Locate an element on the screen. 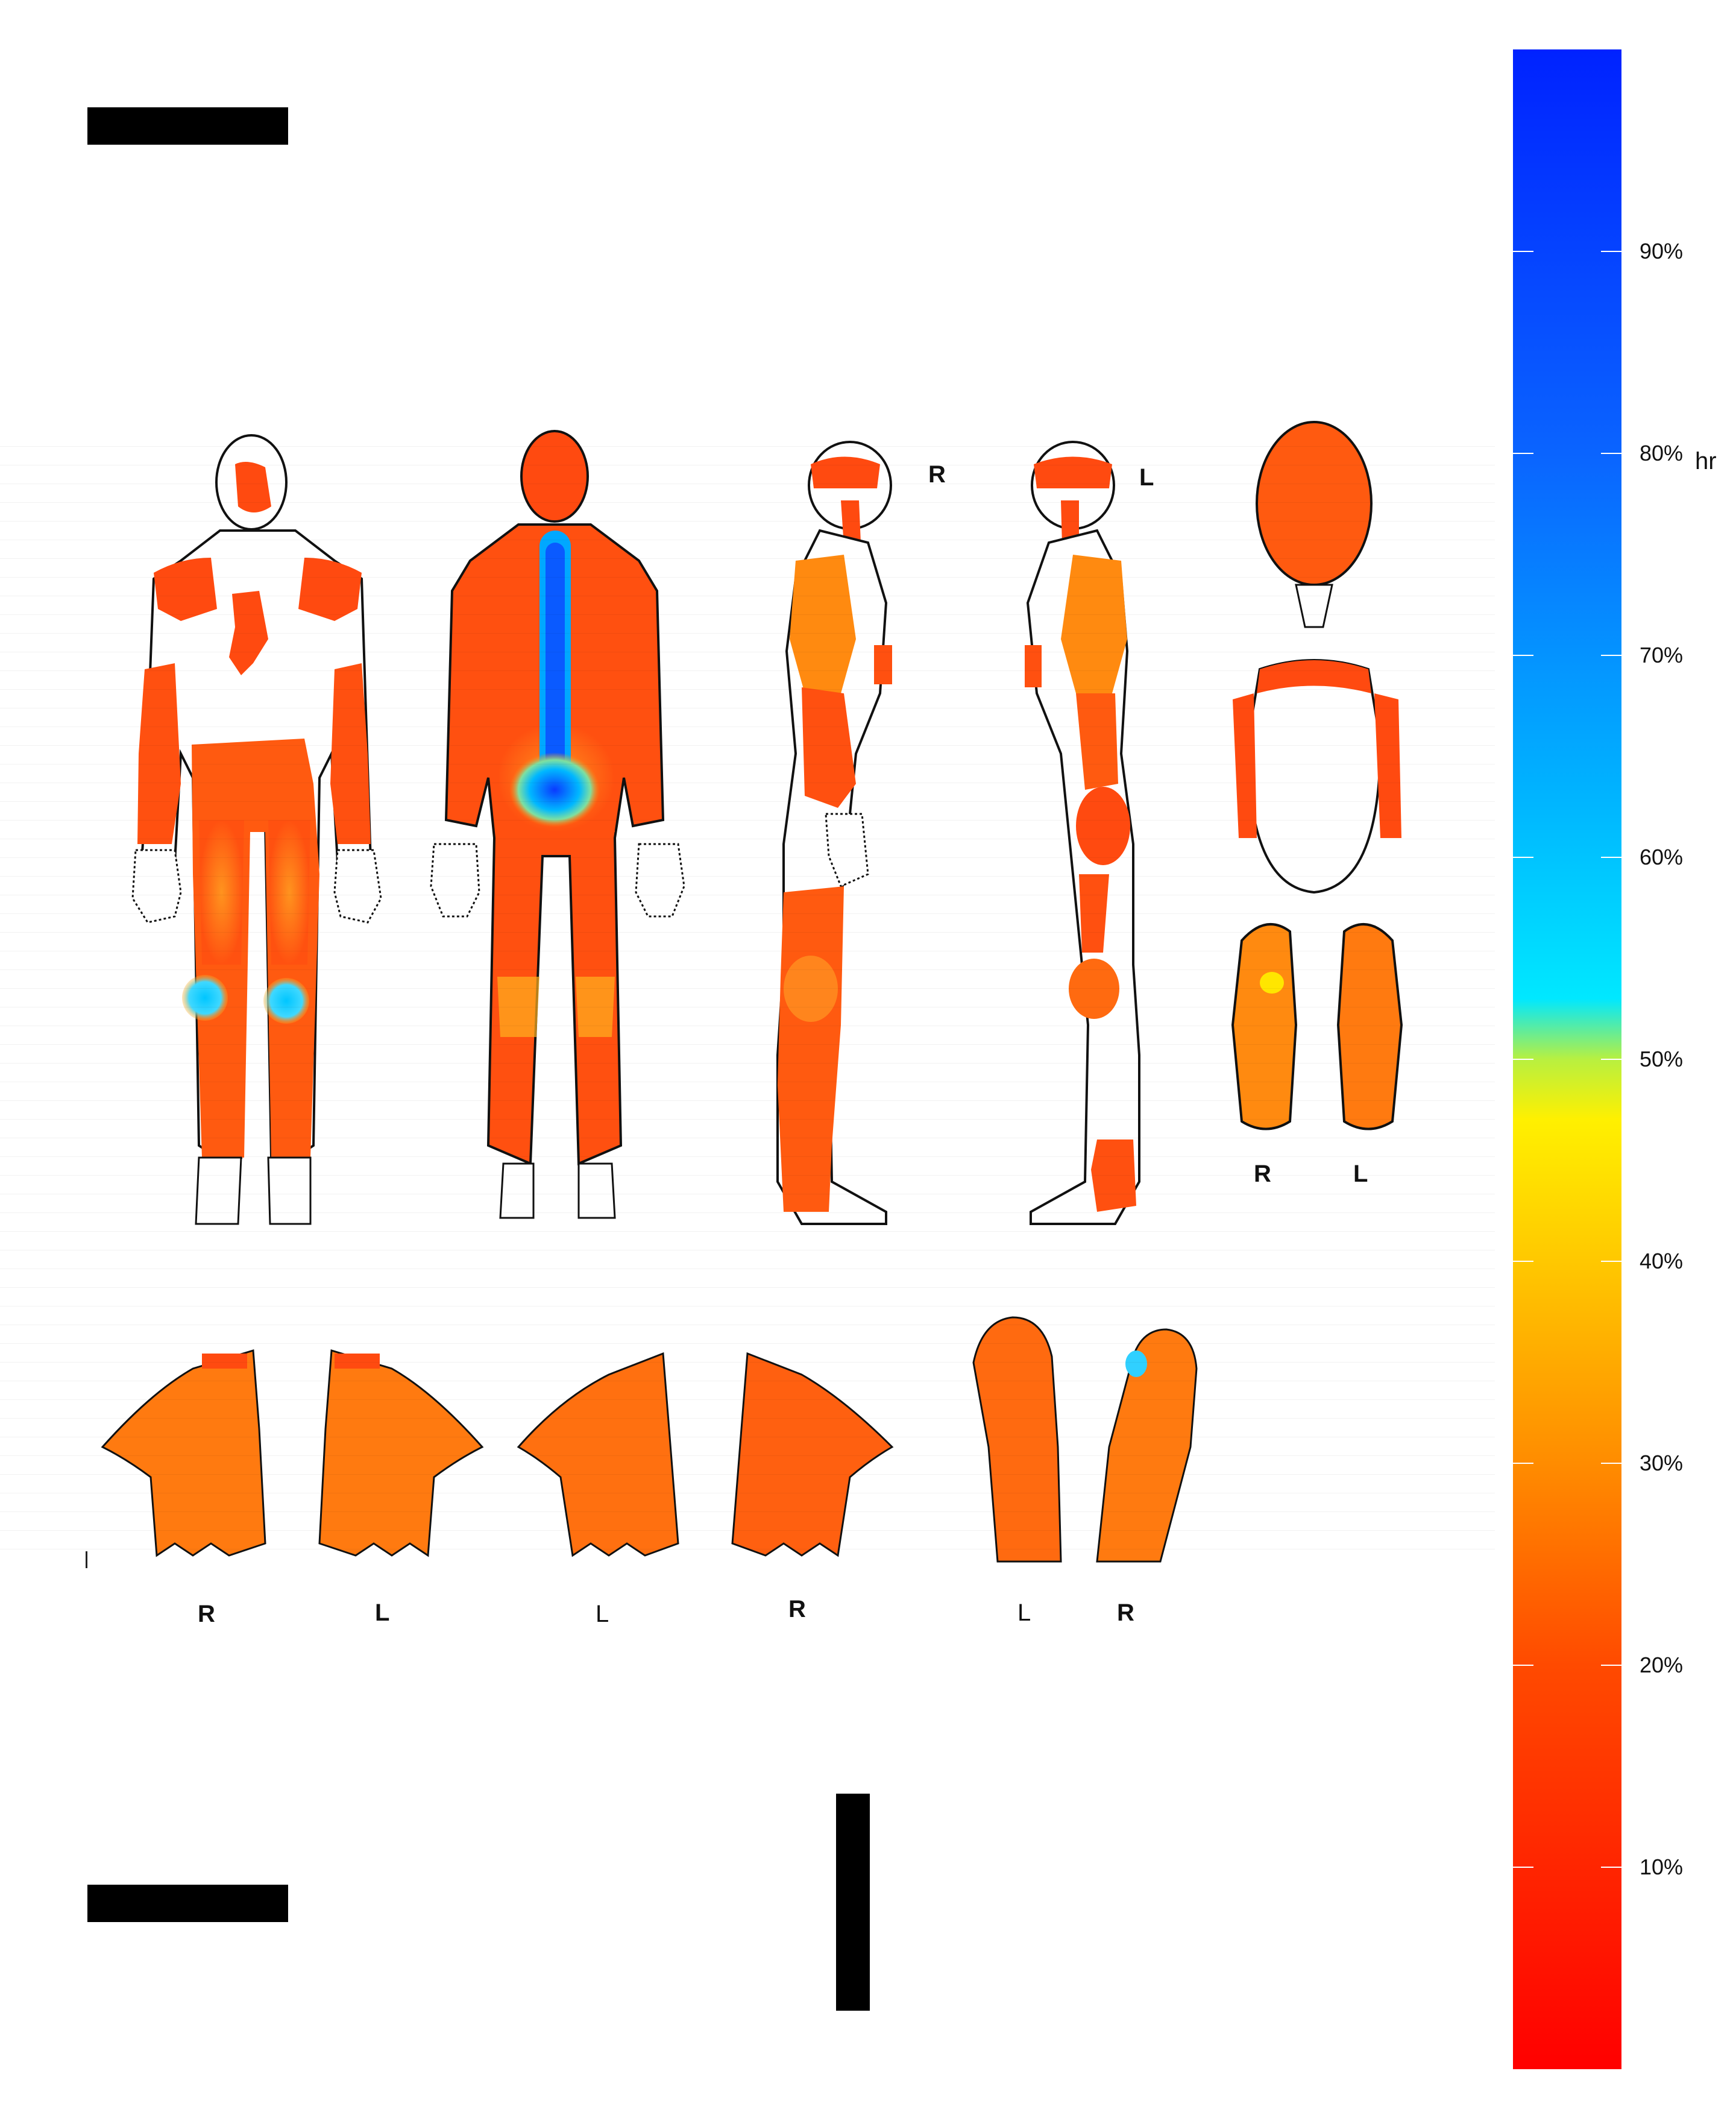 The image size is (1736, 2115). side-r-hand is located at coordinates (847, 850).